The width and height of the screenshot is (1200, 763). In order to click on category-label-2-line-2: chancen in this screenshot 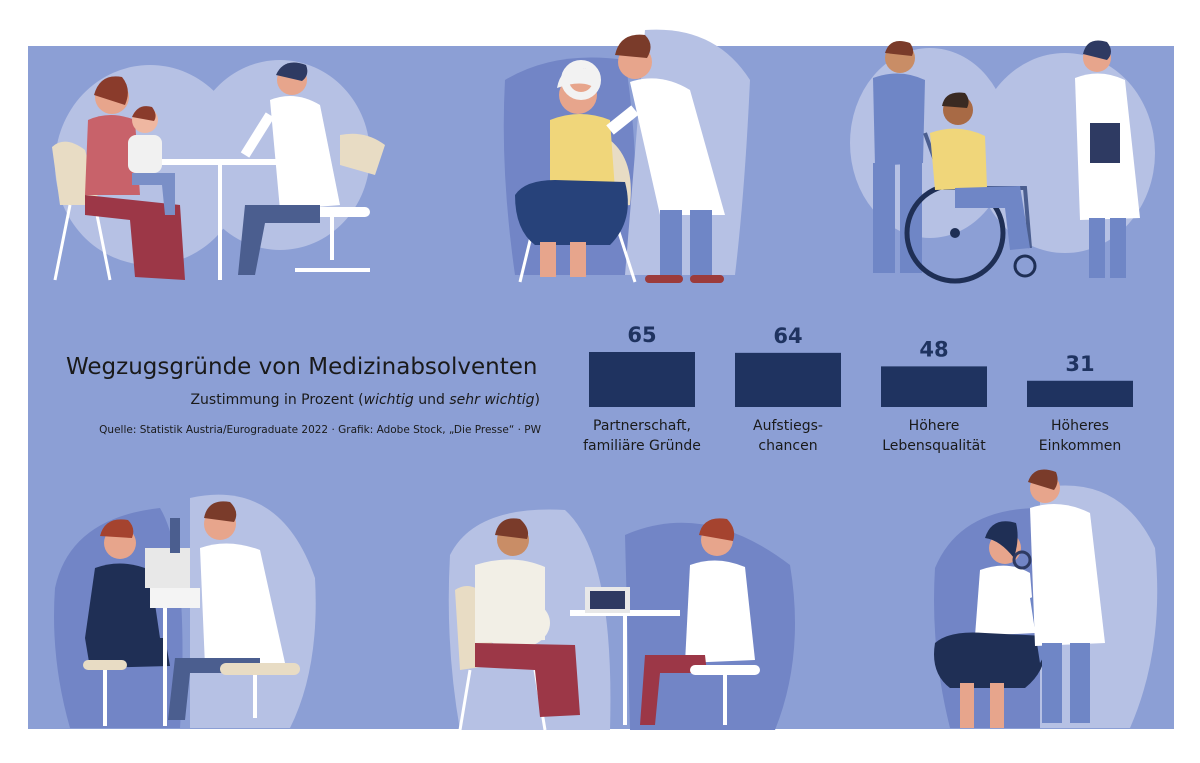, I will do `click(787, 446)`.